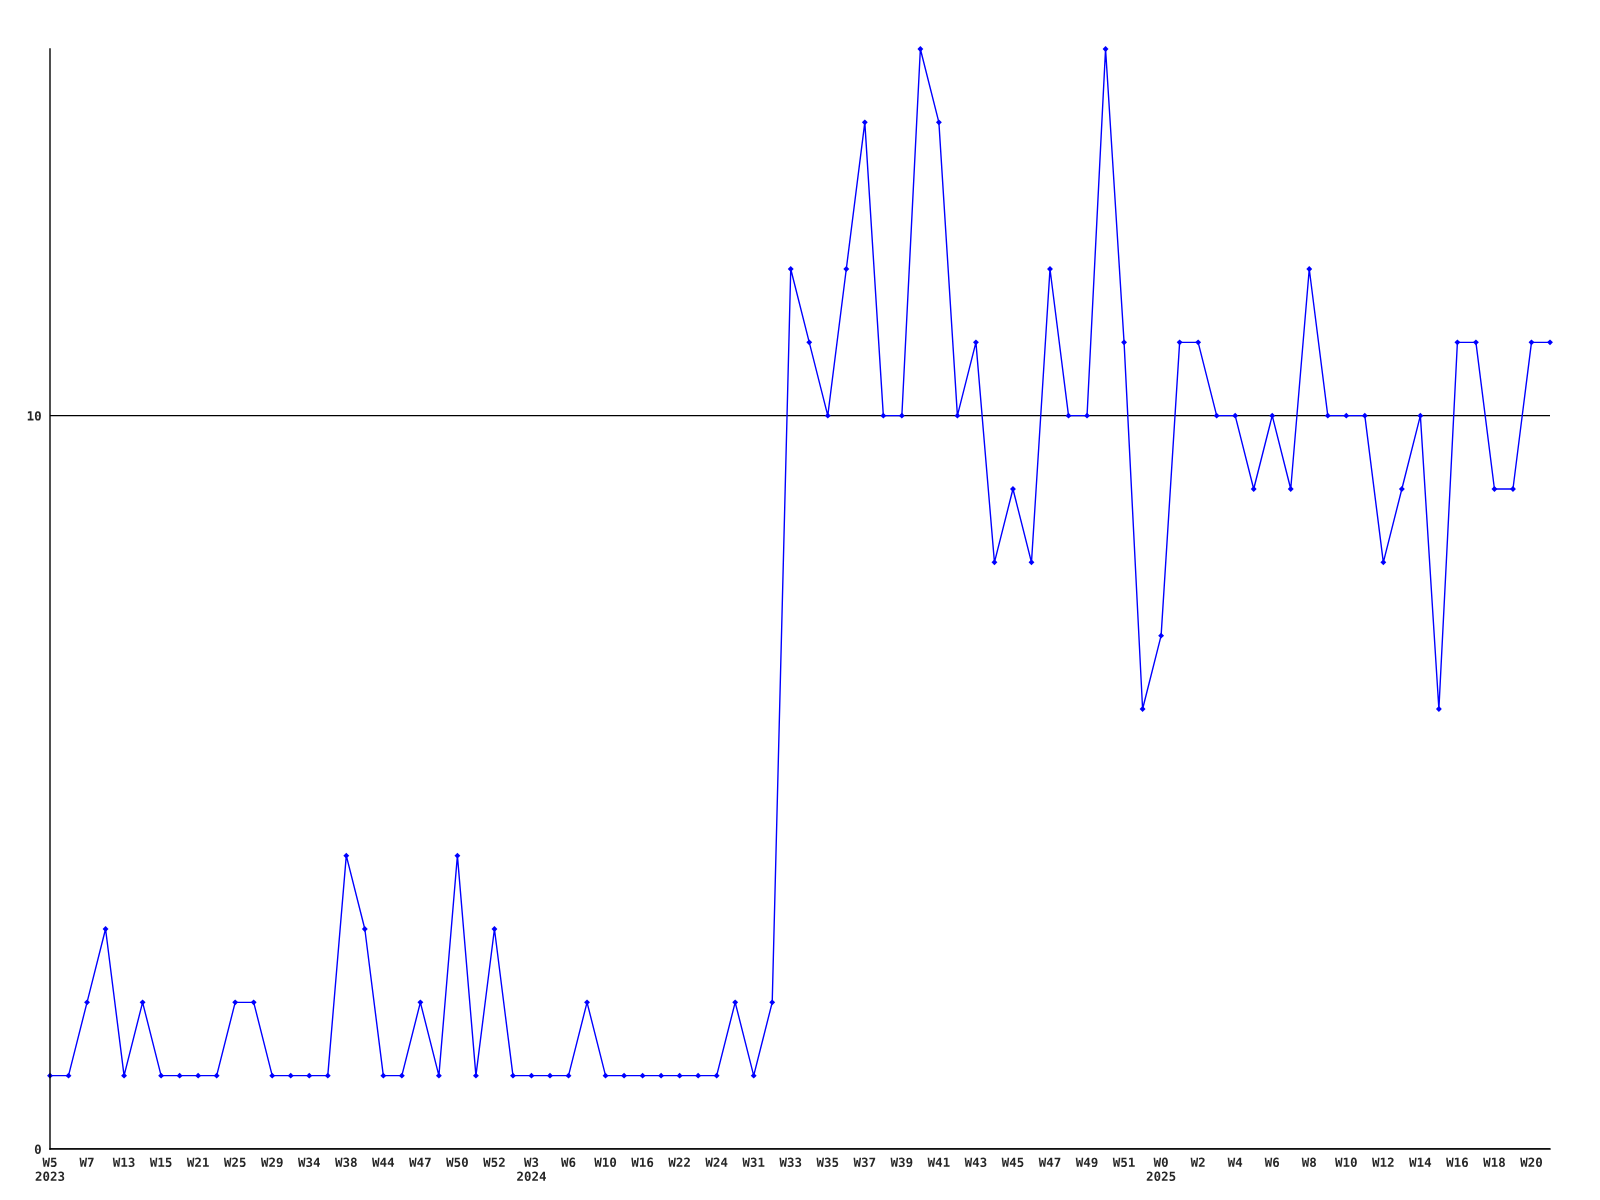 This screenshot has height=1200, width=1600. I want to click on x-tick-label: W3 2024, so click(531, 1169).